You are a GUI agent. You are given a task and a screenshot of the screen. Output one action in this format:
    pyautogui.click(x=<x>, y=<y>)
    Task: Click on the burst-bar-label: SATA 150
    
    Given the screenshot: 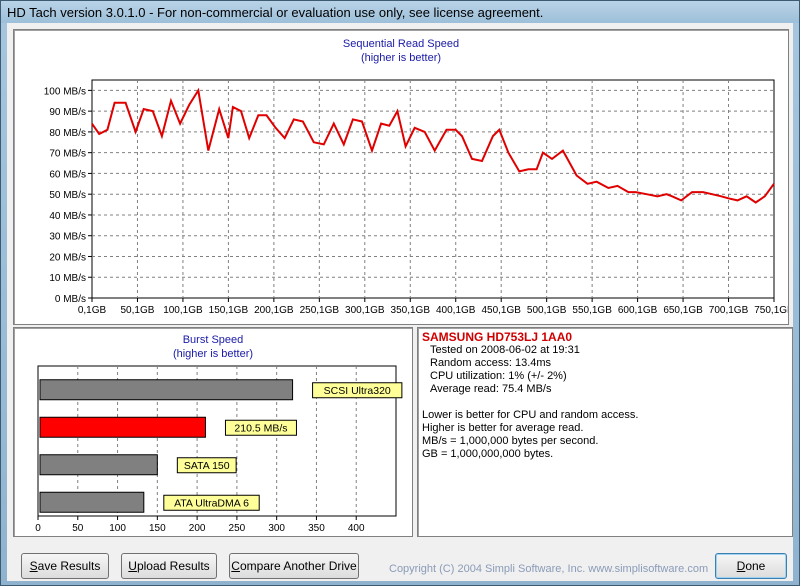 What is the action you would take?
    pyautogui.click(x=207, y=466)
    